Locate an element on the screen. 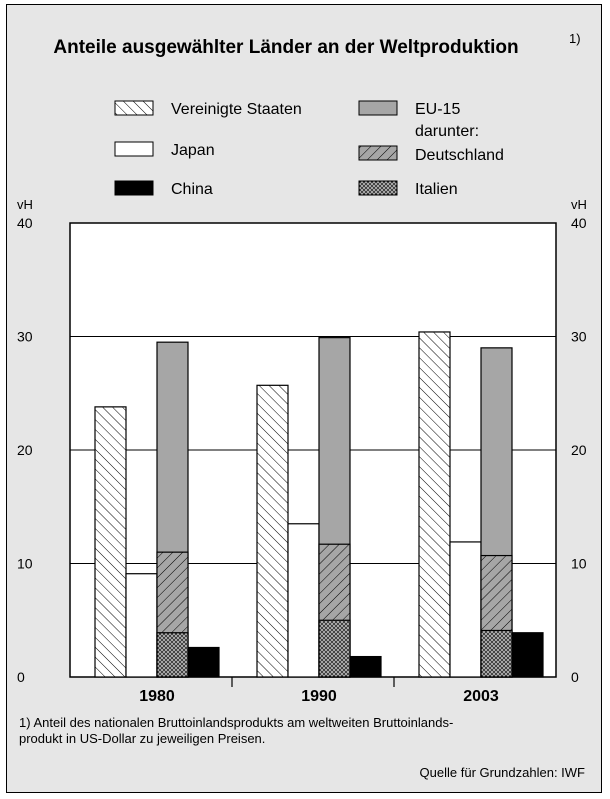 This screenshot has width=610, height=799. x-tick-label: 1980 is located at coordinates (157, 696).